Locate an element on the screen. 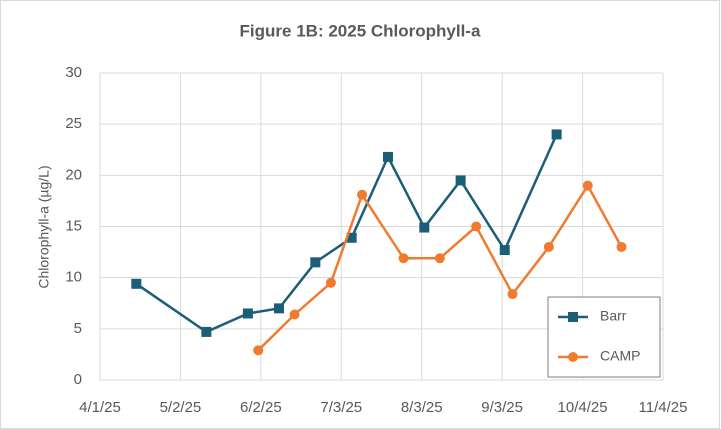 This screenshot has height=429, width=721. y-tick-label: 15 is located at coordinates (73, 225).